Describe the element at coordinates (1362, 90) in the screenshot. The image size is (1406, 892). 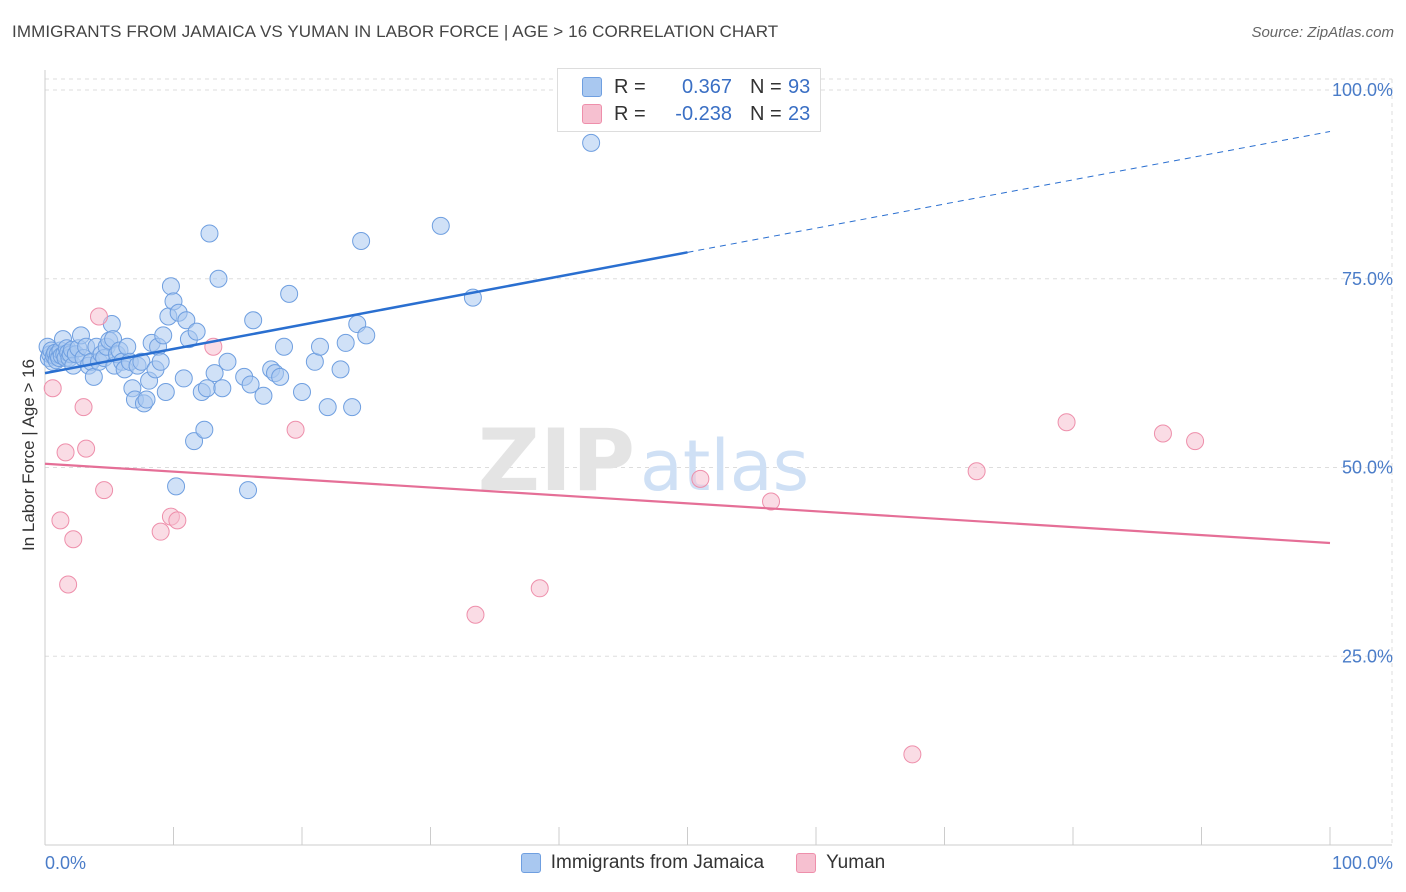
I see `y-tick-label: 100.0%` at that location.